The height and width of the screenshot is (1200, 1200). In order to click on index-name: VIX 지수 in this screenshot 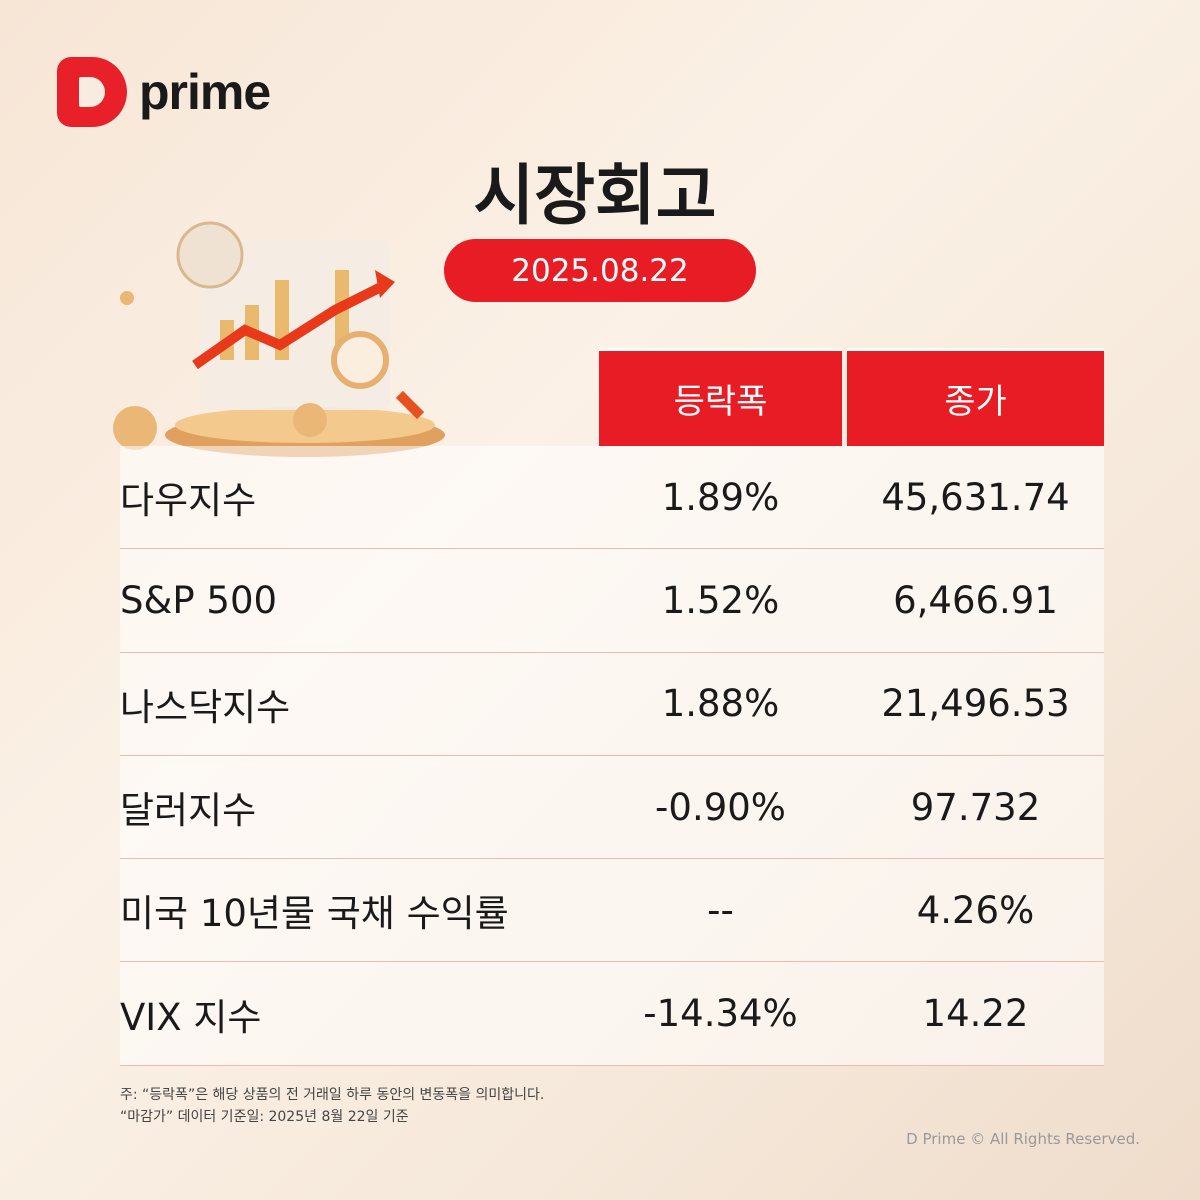, I will do `click(191, 1017)`.